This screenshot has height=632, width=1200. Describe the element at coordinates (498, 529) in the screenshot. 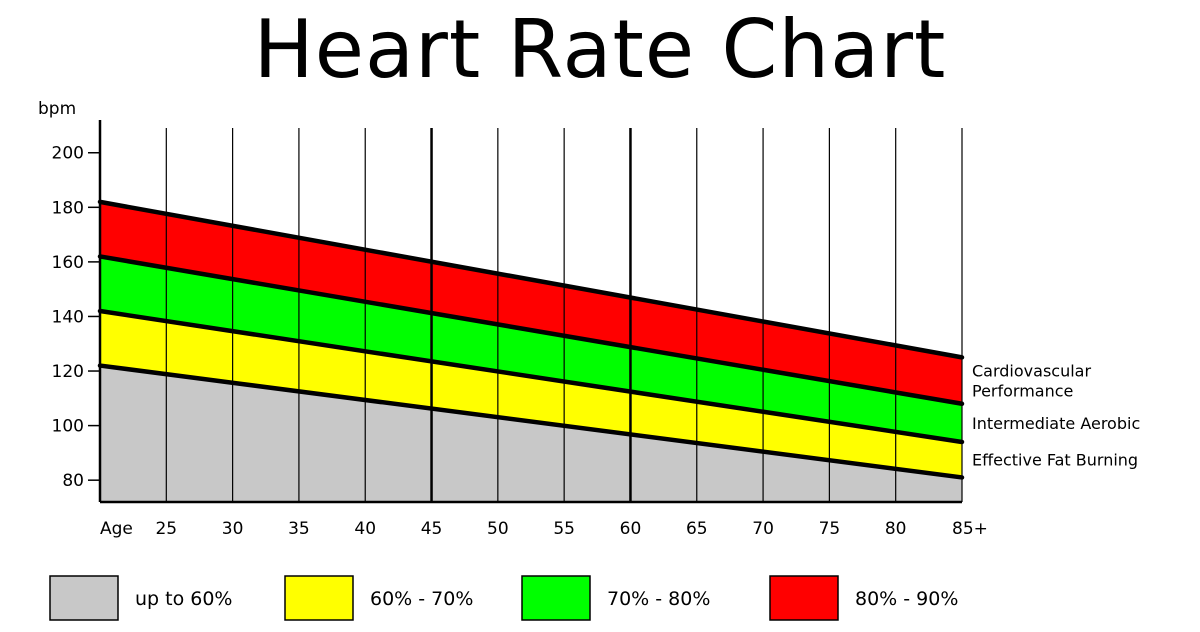

I see `x-tick-label: 50` at that location.